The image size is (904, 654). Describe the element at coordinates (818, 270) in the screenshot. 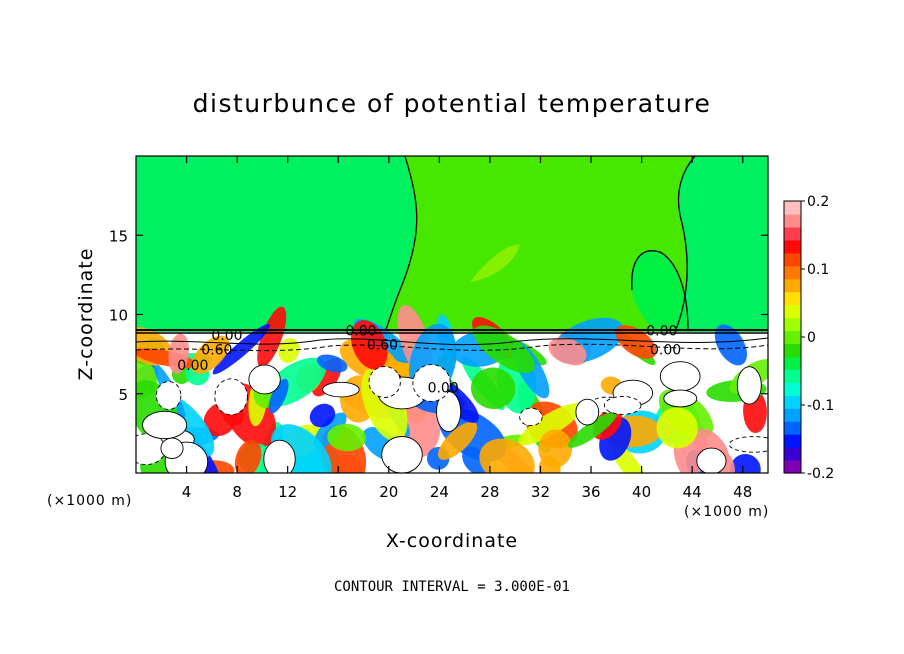

I see `colorbar-tick-label: 0.1` at that location.